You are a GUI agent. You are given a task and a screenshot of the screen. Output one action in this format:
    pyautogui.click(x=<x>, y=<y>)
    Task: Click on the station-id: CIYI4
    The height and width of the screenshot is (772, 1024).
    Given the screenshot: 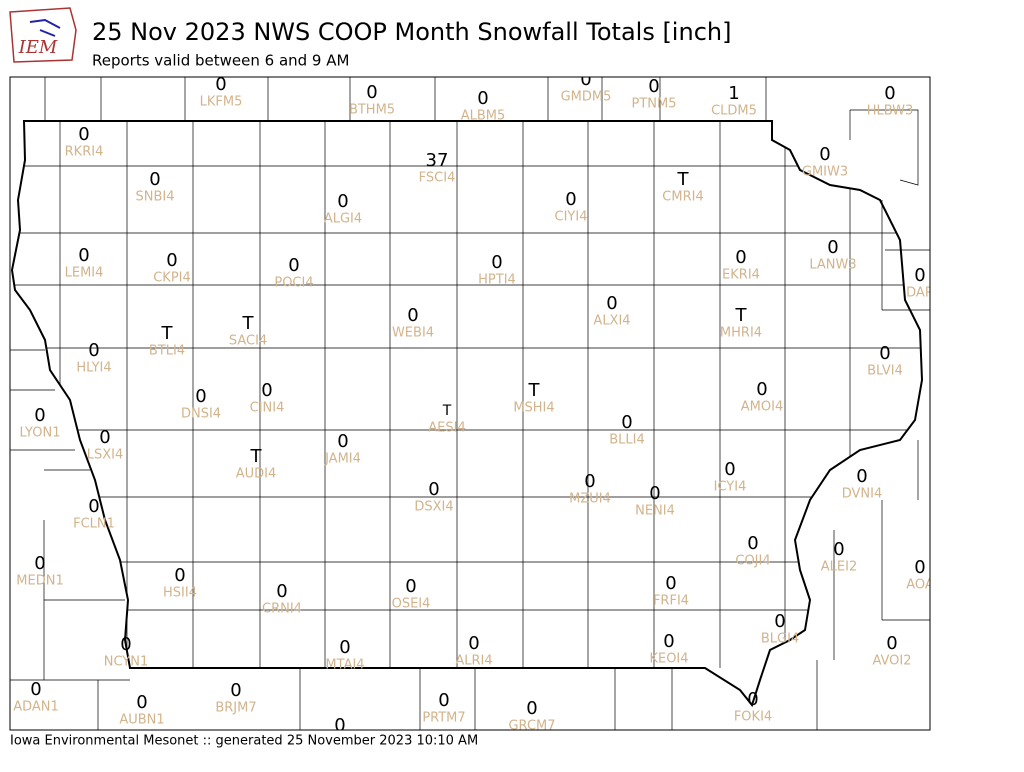 What is the action you would take?
    pyautogui.click(x=571, y=217)
    